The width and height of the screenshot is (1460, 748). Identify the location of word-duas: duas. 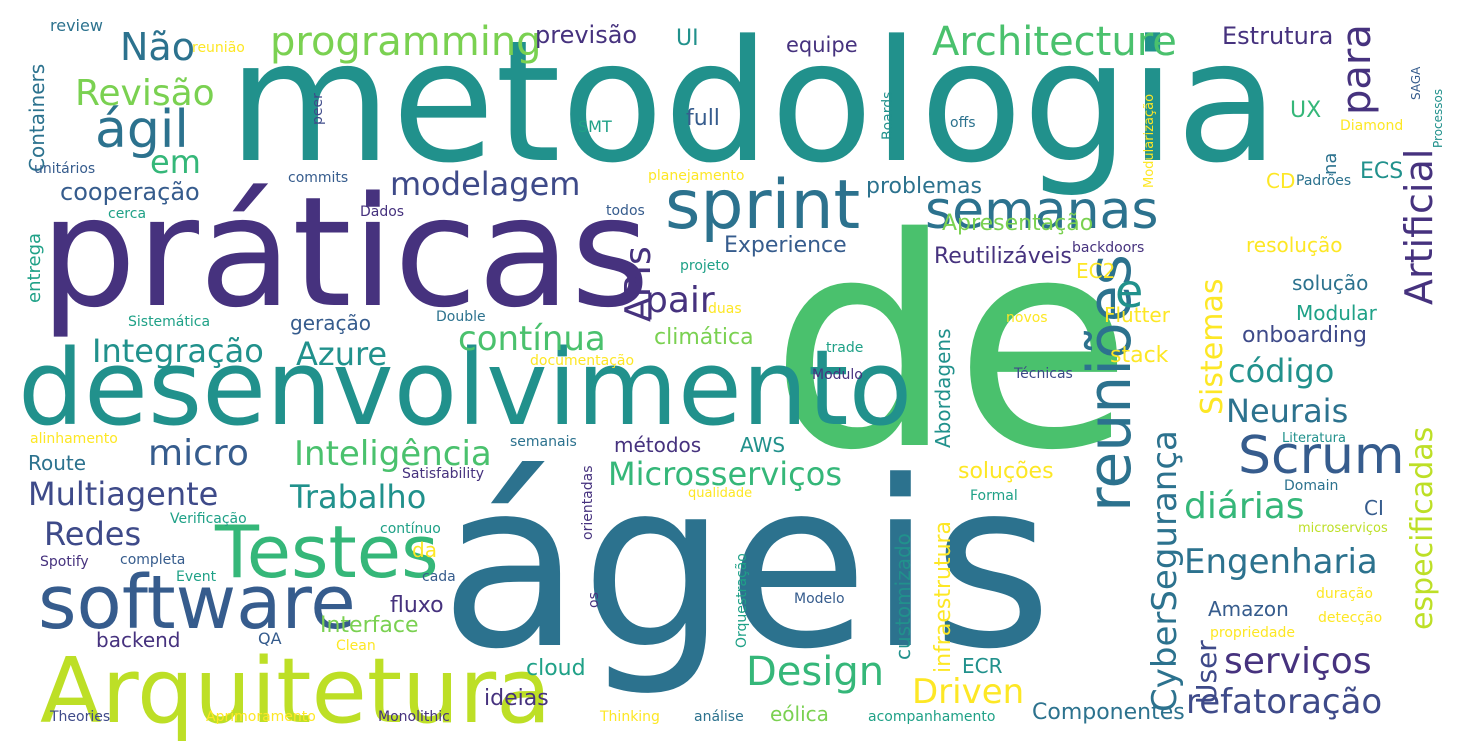
(725, 309).